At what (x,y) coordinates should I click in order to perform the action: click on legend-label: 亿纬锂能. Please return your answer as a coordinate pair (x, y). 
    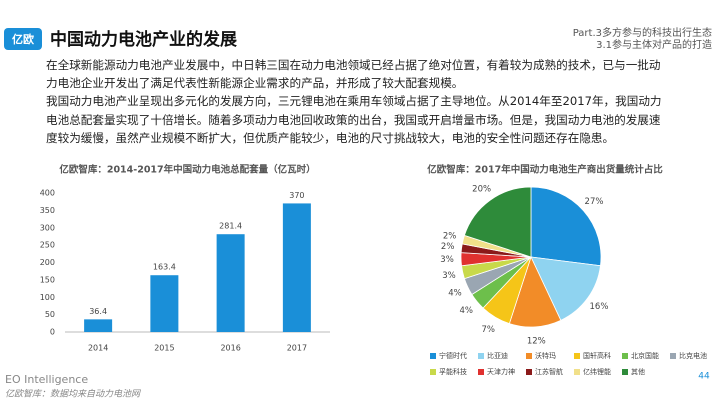
    Looking at the image, I should click on (597, 371).